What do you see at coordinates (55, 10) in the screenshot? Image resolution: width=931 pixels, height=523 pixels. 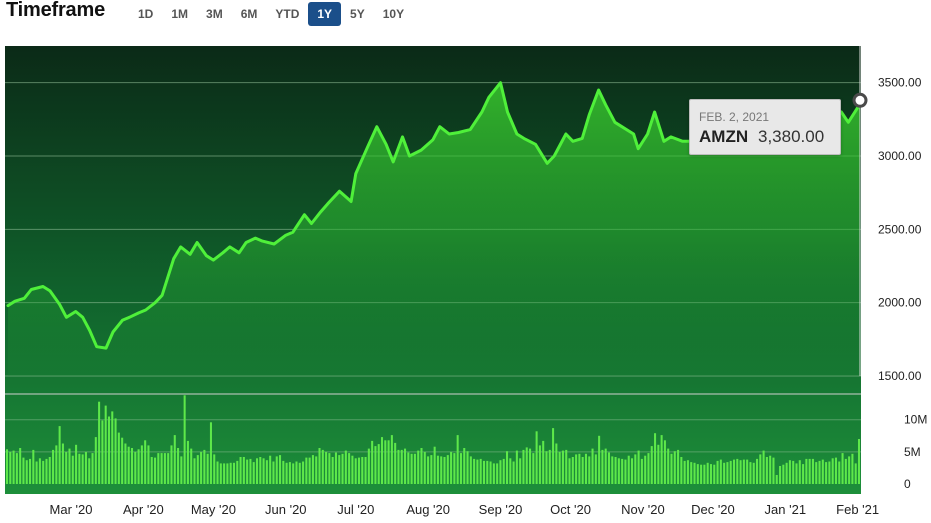 I see `timeframe-title: Timeframe` at bounding box center [55, 10].